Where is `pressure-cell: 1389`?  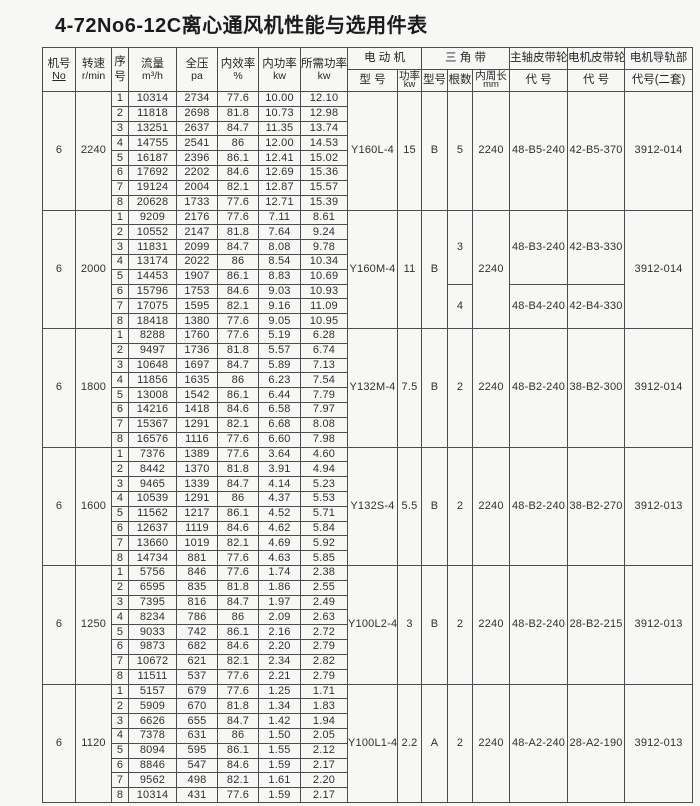
pressure-cell: 1389 is located at coordinates (197, 454).